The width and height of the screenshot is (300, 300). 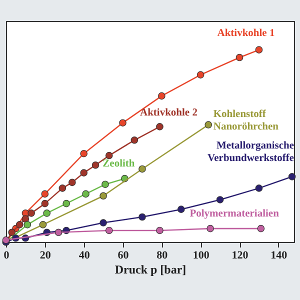 What do you see at coordinates (169, 113) in the screenshot?
I see `series-label: Aktivkohle 2` at bounding box center [169, 113].